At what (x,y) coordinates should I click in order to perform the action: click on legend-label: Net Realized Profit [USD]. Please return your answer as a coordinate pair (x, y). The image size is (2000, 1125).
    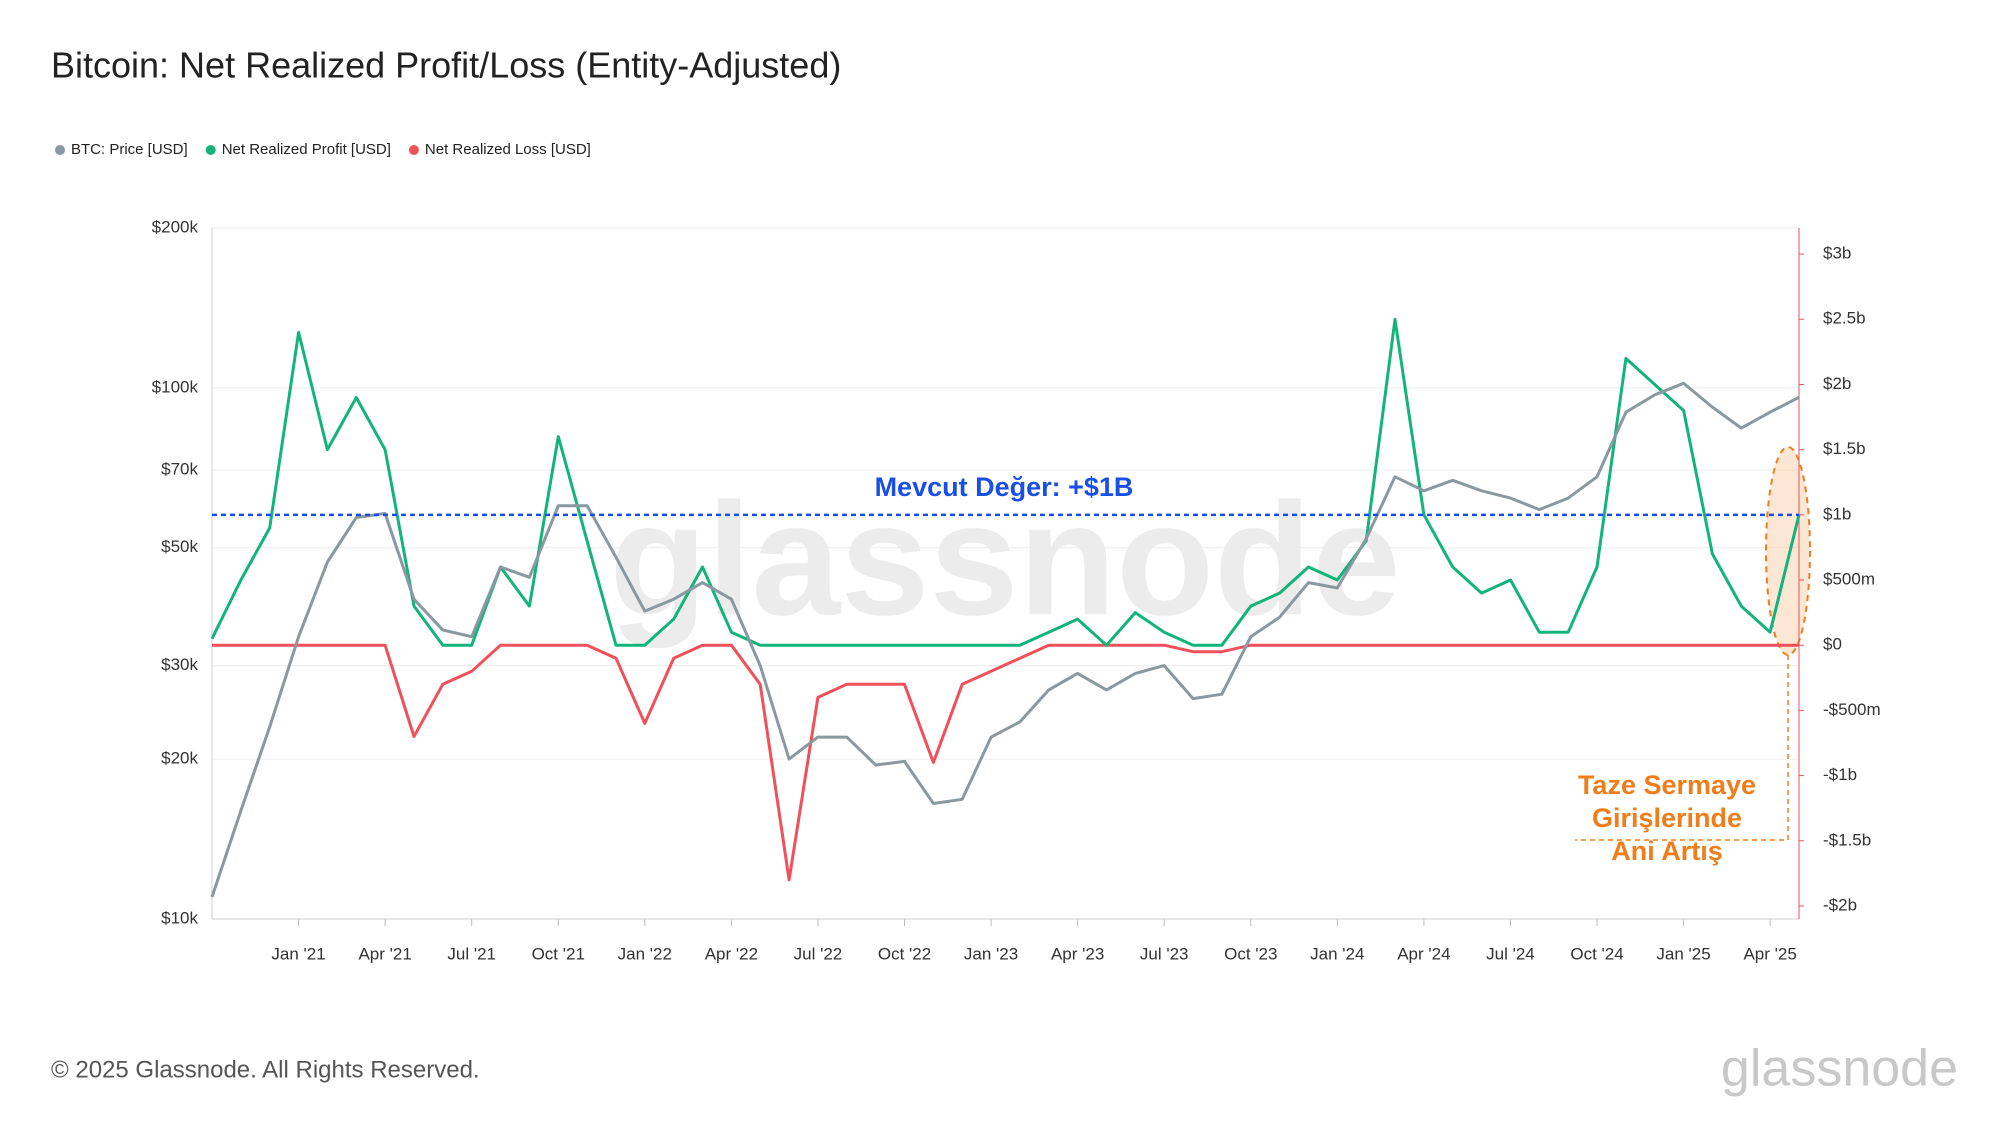
    Looking at the image, I should click on (306, 149).